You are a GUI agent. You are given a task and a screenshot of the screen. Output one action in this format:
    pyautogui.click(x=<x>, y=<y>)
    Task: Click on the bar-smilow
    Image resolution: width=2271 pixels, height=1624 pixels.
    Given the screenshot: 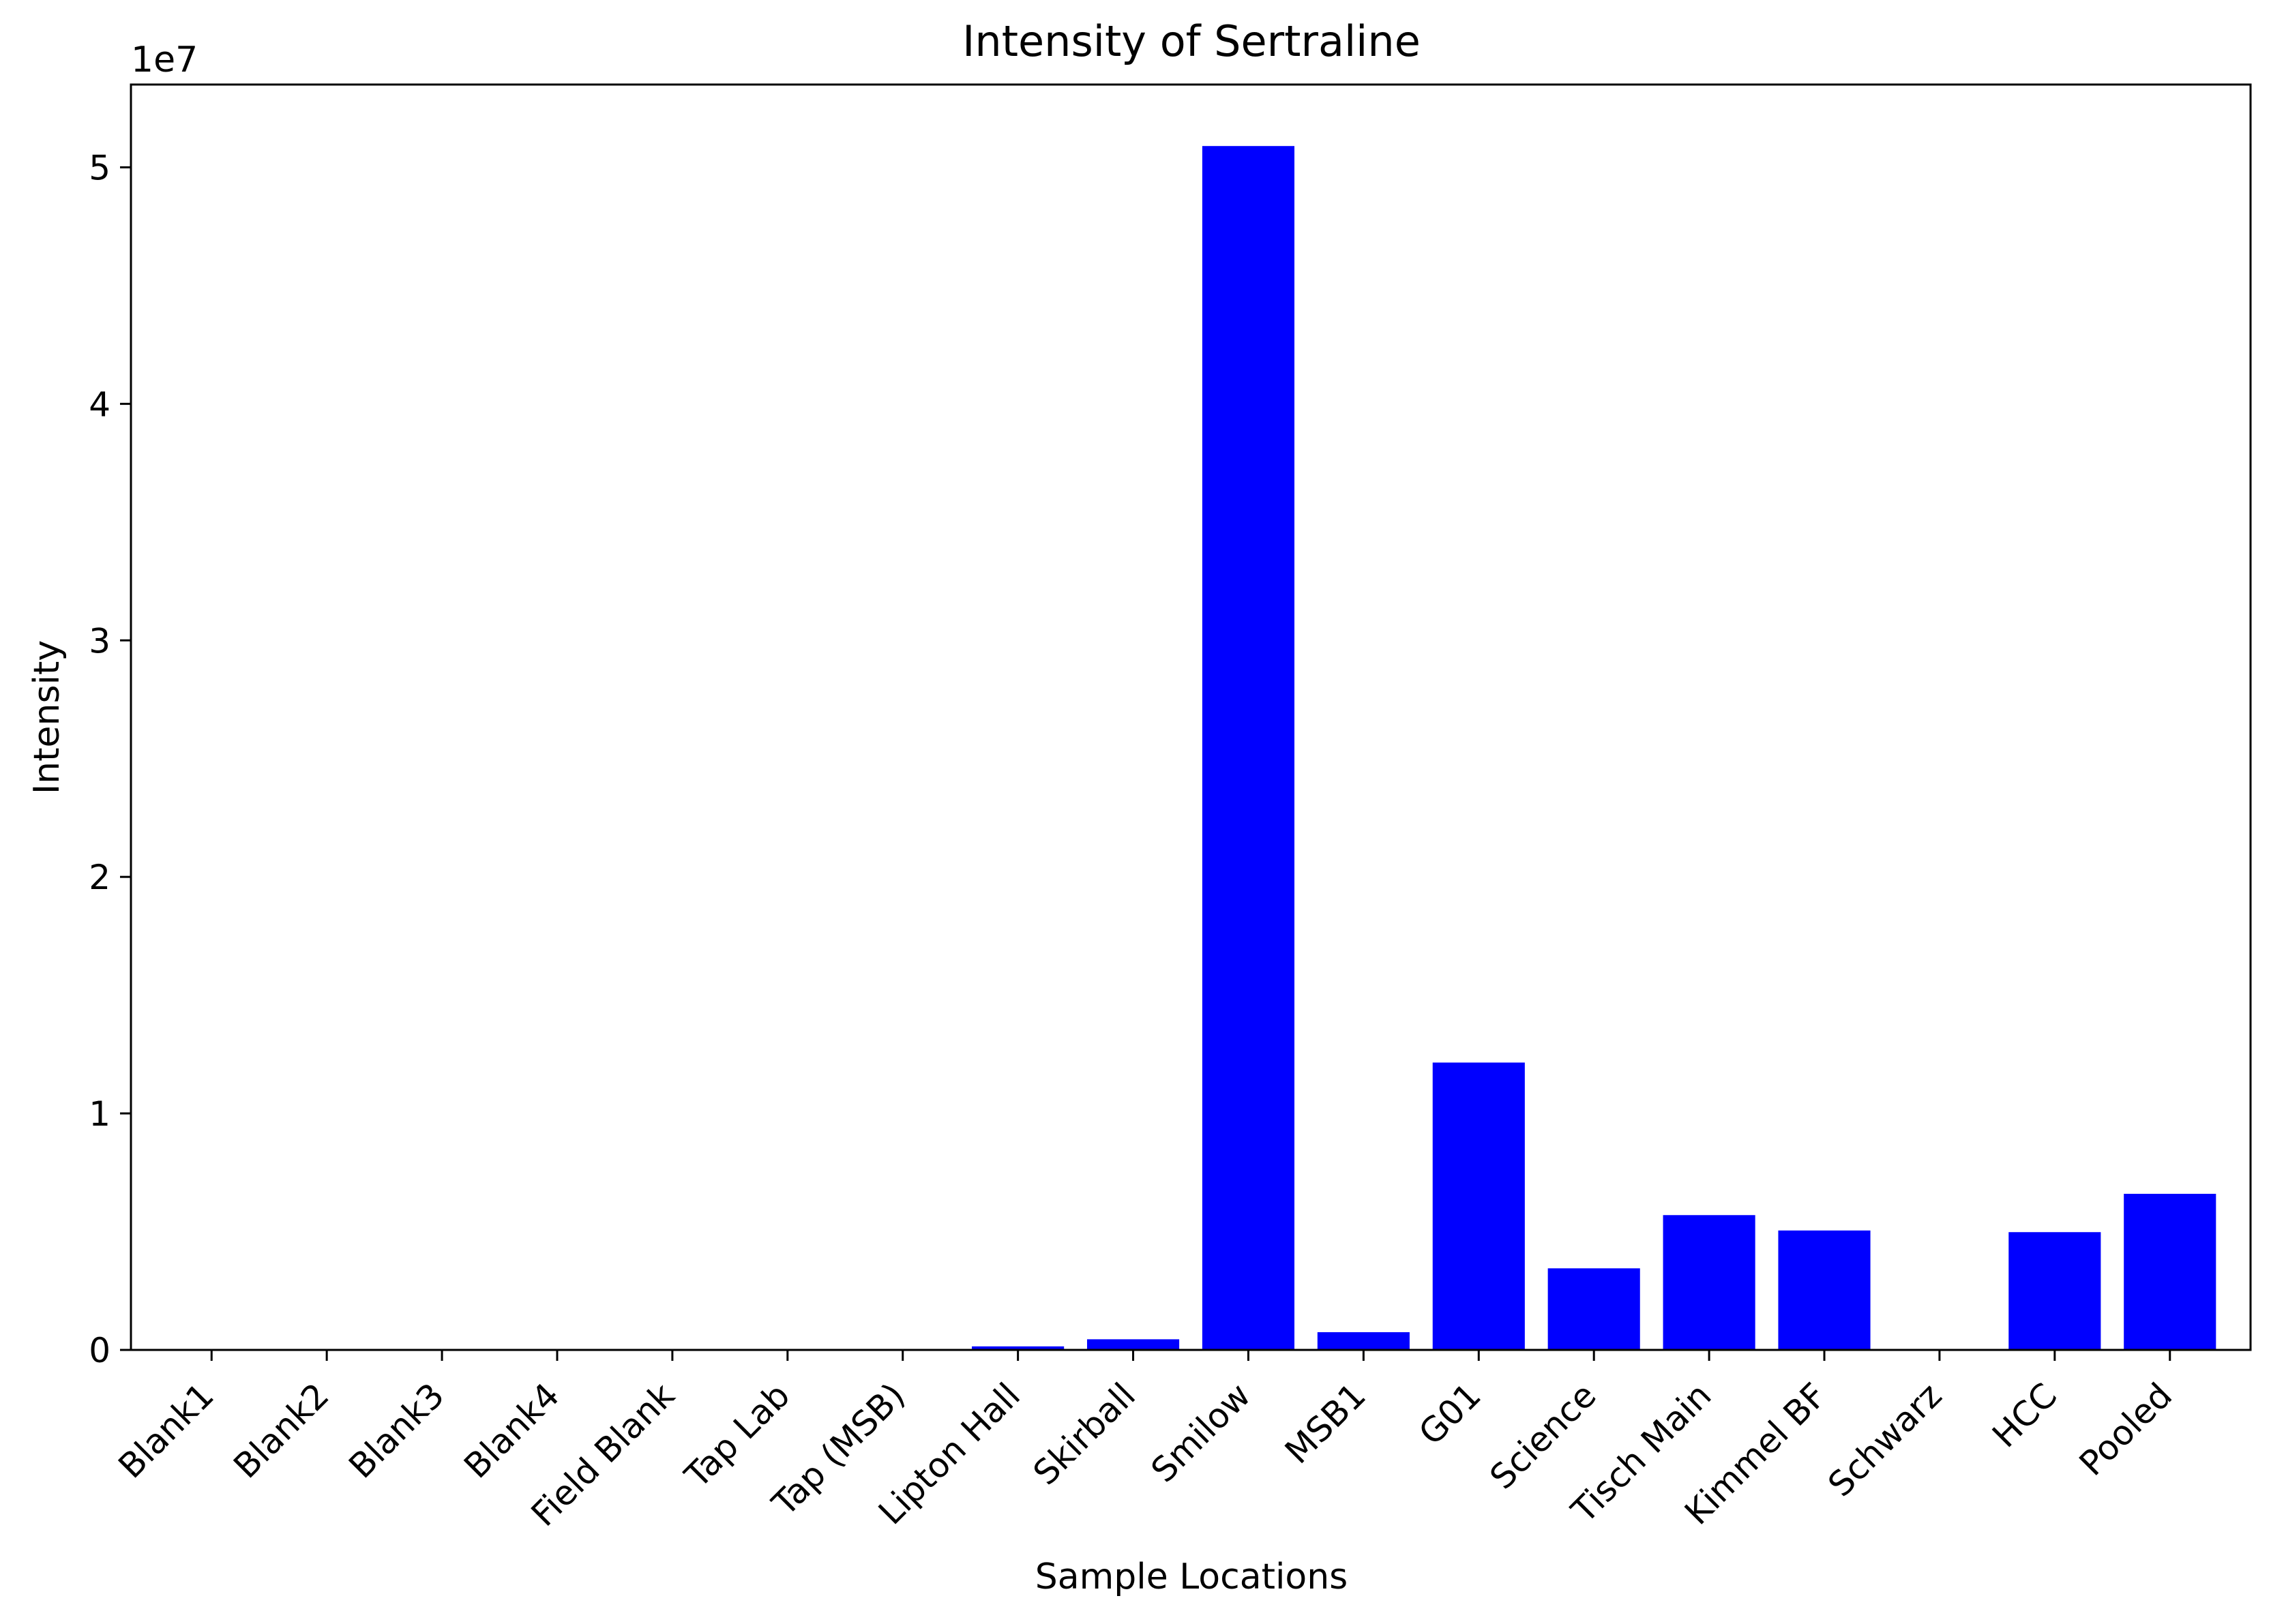 What is the action you would take?
    pyautogui.click(x=1248, y=748)
    